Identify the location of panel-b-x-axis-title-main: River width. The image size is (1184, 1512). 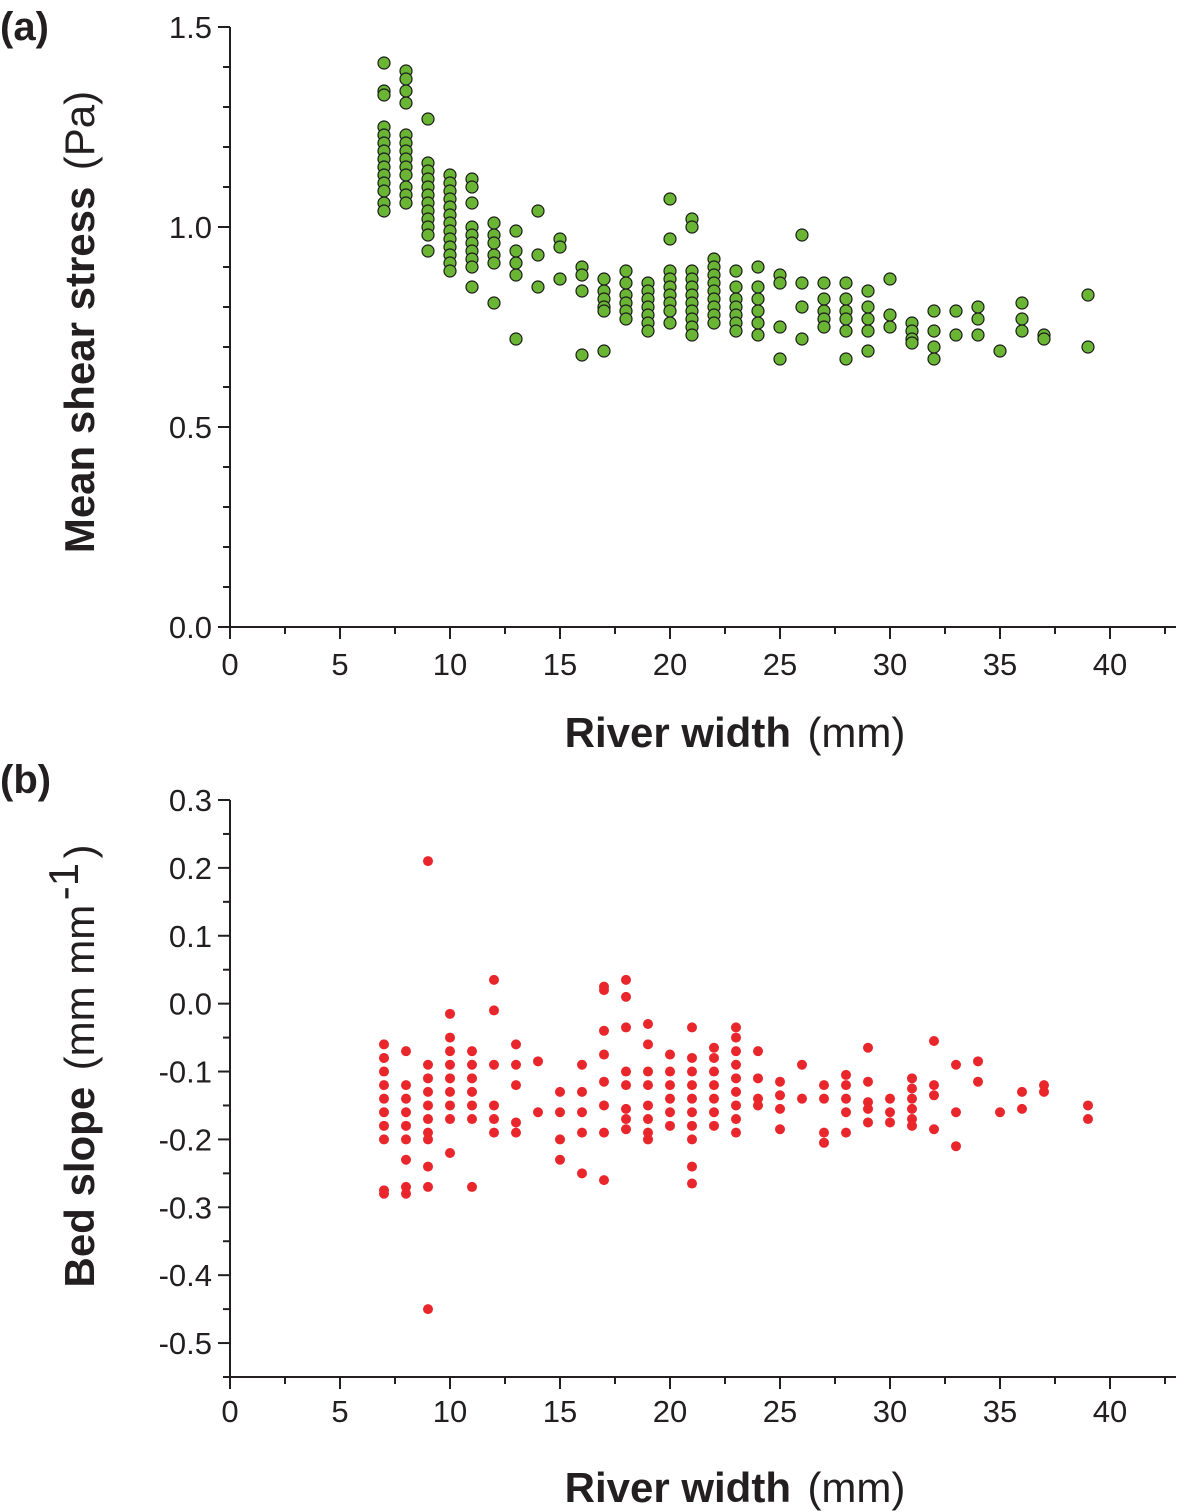
(678, 1487).